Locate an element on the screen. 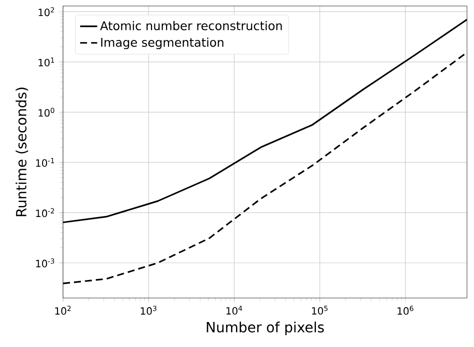  legend-label: Image segmentation is located at coordinates (162, 44).